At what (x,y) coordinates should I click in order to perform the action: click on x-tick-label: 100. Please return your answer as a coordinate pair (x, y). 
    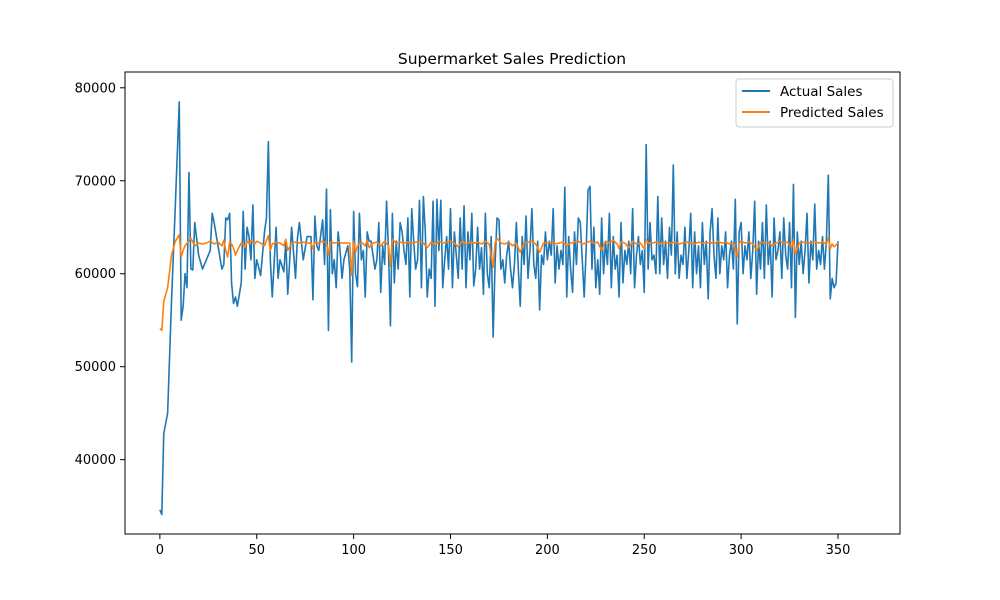
    Looking at the image, I should click on (353, 550).